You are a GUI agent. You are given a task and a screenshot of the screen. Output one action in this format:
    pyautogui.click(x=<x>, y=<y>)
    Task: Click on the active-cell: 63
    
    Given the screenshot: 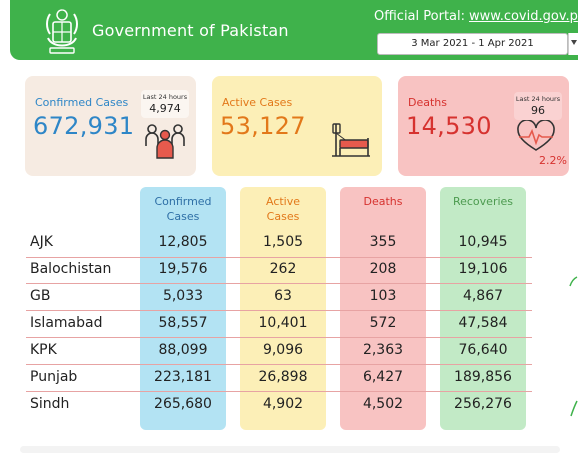 What is the action you would take?
    pyautogui.click(x=283, y=296)
    